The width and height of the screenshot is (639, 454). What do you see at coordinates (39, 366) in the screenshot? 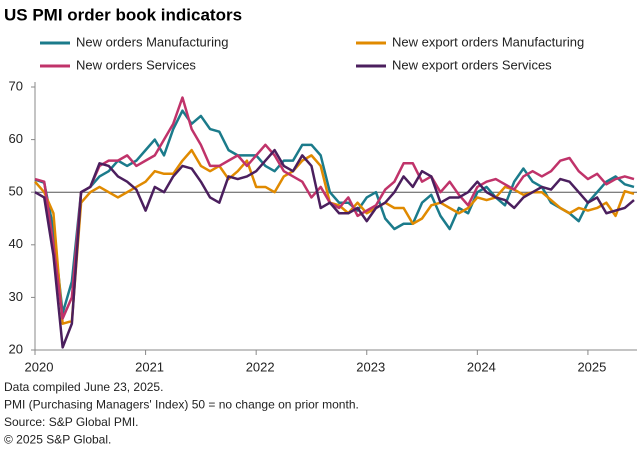
I see `x-tick-label: 2020` at bounding box center [39, 366].